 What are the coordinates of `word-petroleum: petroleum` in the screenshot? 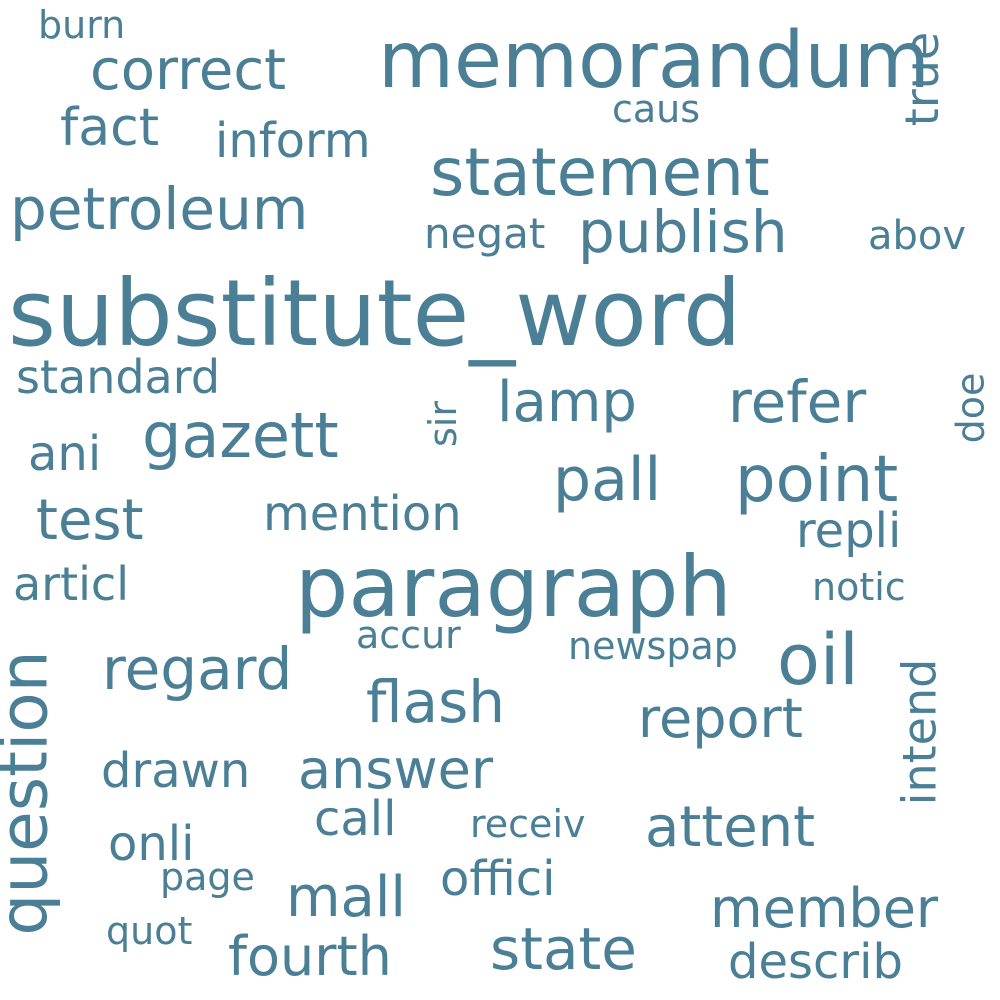 It's located at (159, 209).